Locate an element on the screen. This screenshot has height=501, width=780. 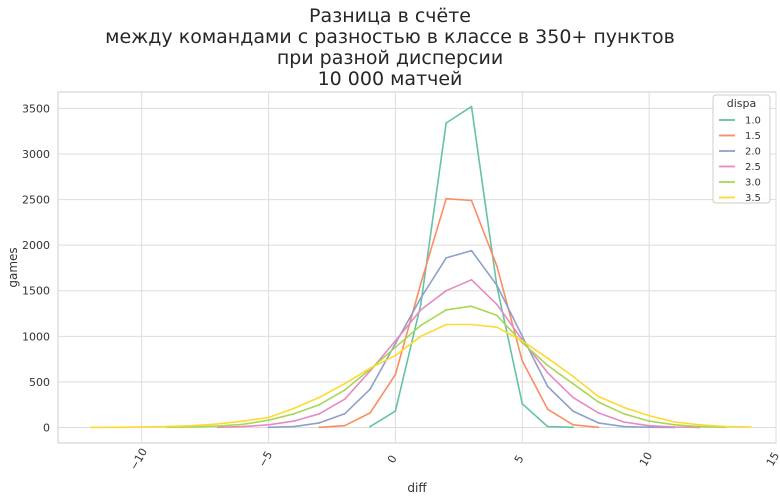
y-tick-label: 1000 is located at coordinates (36, 336).